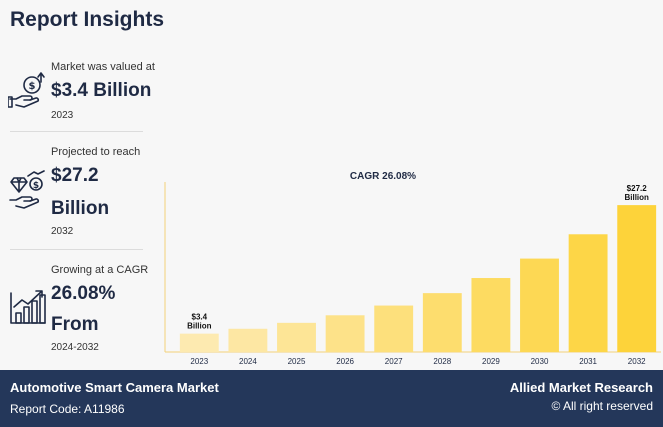 The image size is (663, 427). What do you see at coordinates (67, 409) in the screenshot?
I see `report-code: Report Code: A11986` at bounding box center [67, 409].